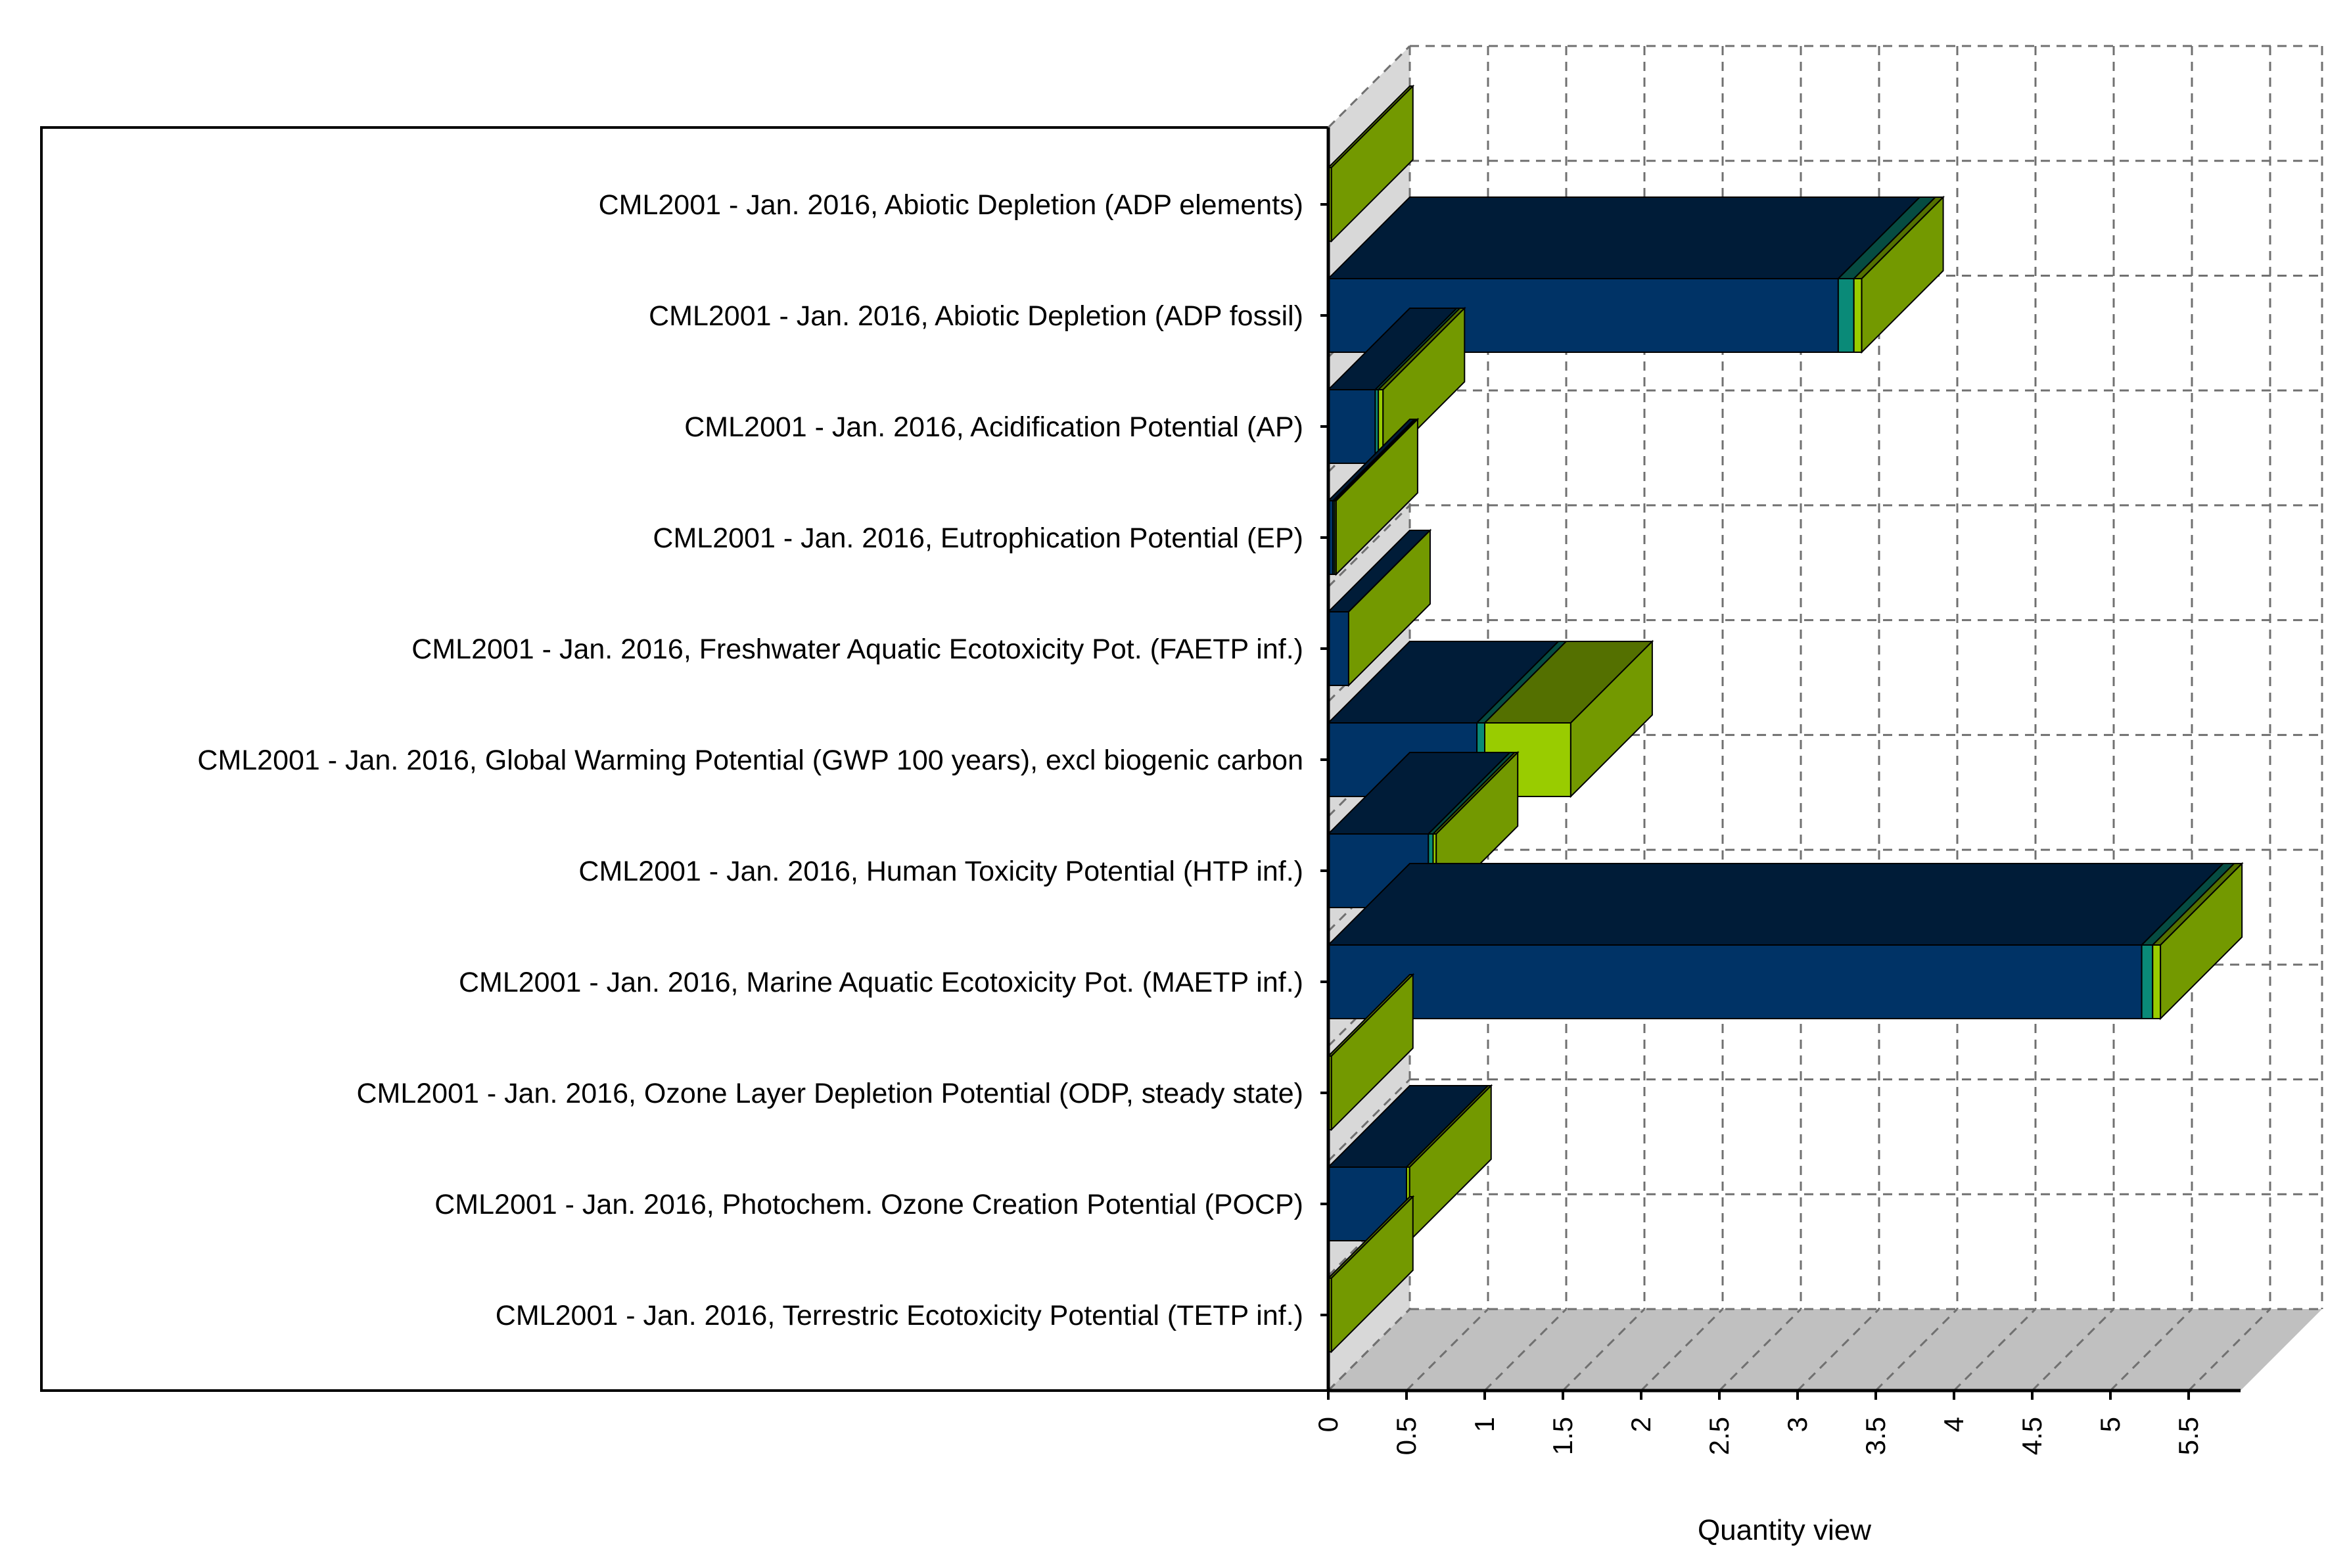 The image size is (2349, 1568). I want to click on x-tick-label: 4, so click(1953, 1424).